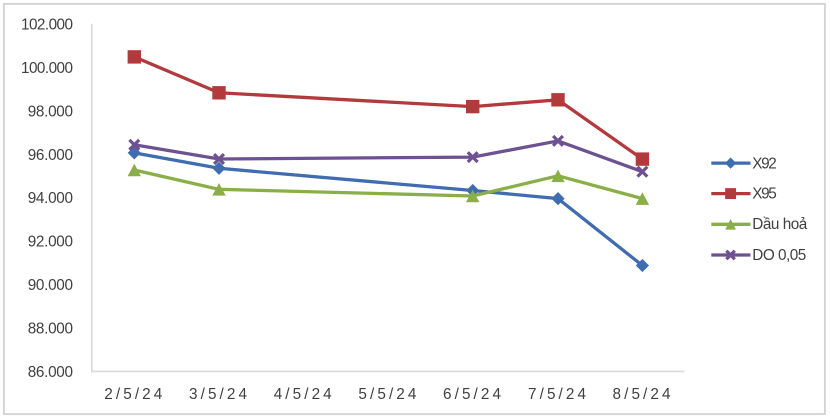  I want to click on svg-text: 90.000, so click(50, 285).